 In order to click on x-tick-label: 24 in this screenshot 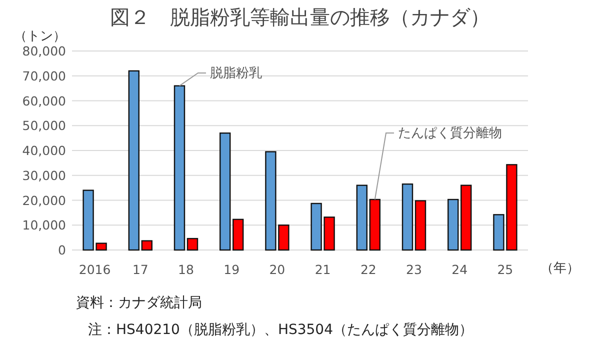, I will do `click(460, 269)`.